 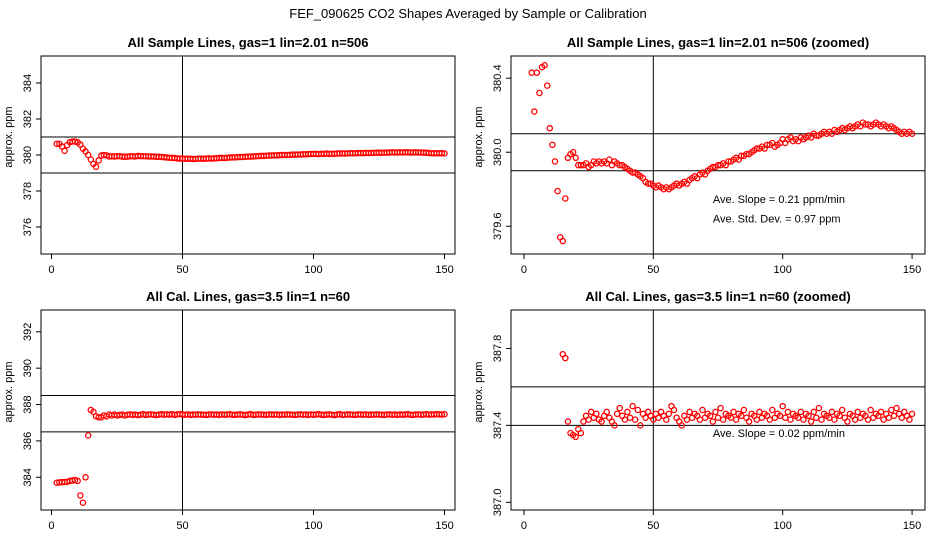 What do you see at coordinates (28, 332) in the screenshot?
I see `y-tick-label: 392` at bounding box center [28, 332].